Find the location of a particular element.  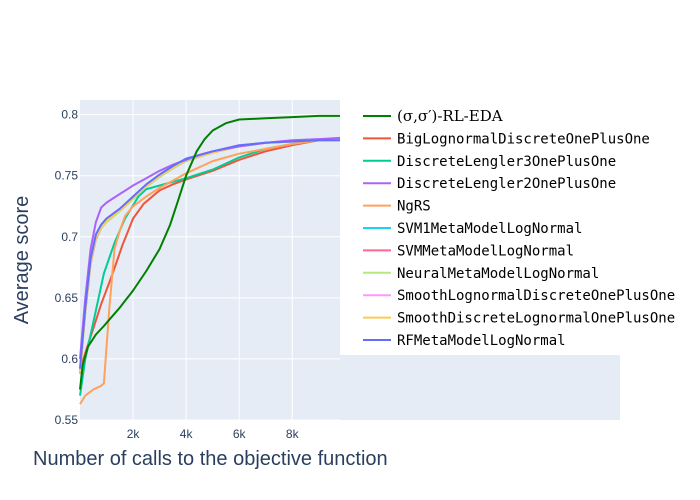

legend-label: NeuralMetaModelLogNormal is located at coordinates (498, 274).